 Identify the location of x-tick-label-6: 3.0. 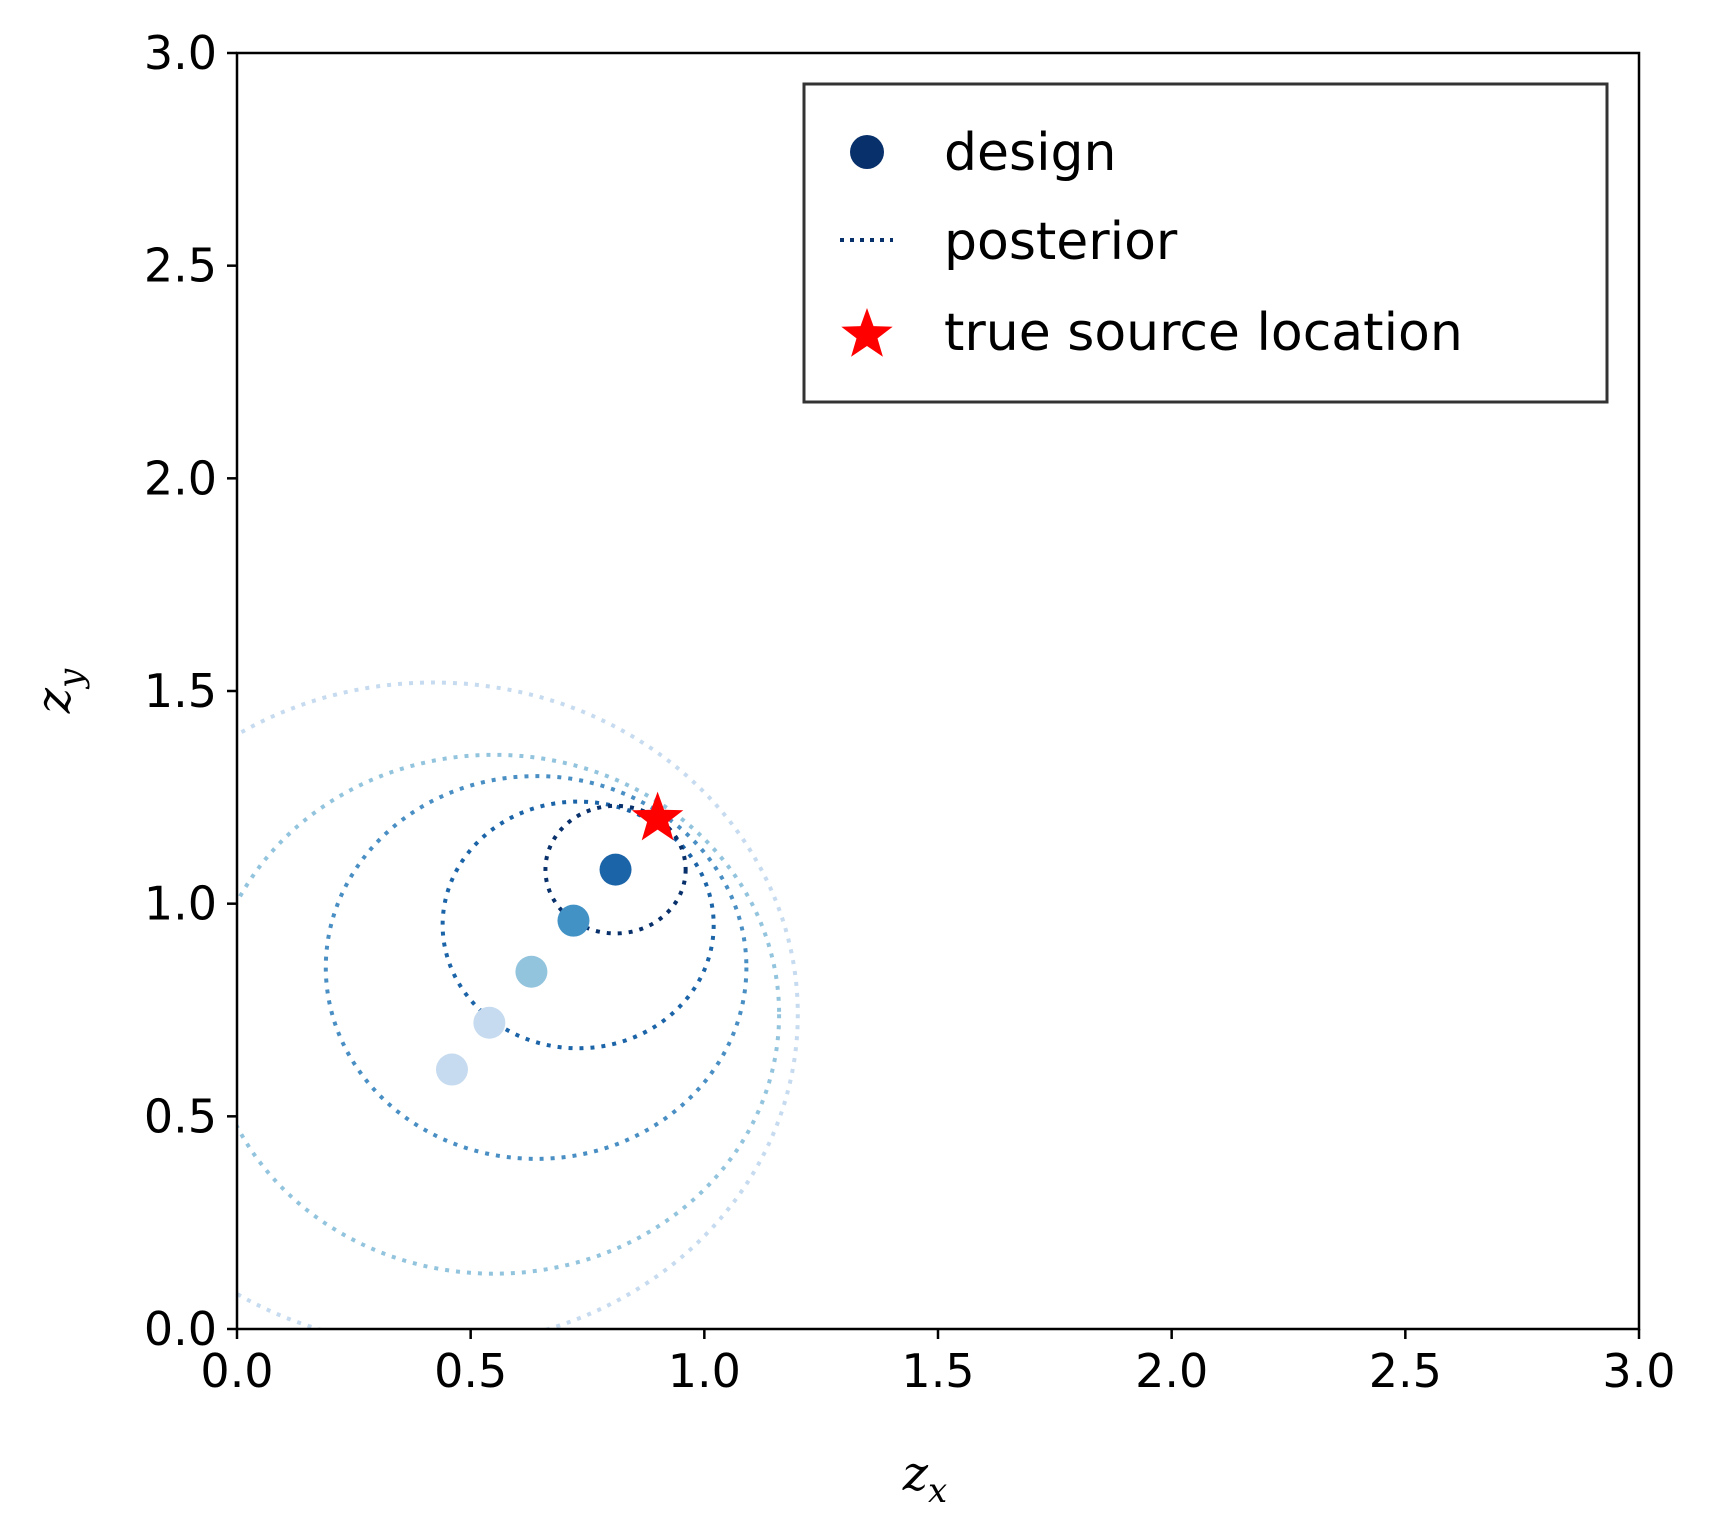
(1638, 1371).